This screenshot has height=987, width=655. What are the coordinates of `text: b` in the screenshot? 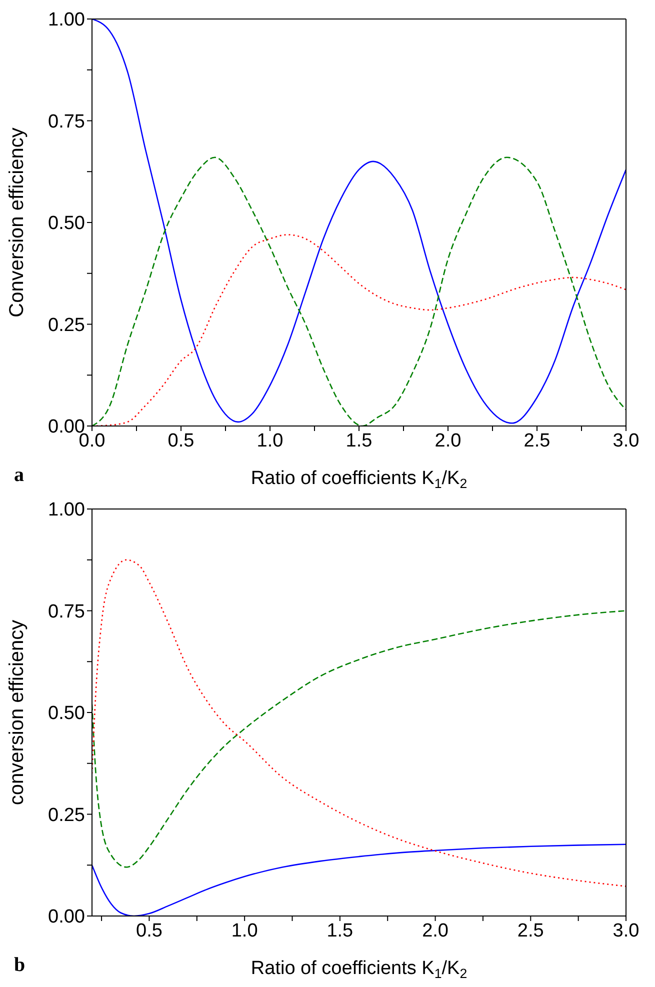 It's located at (20, 965).